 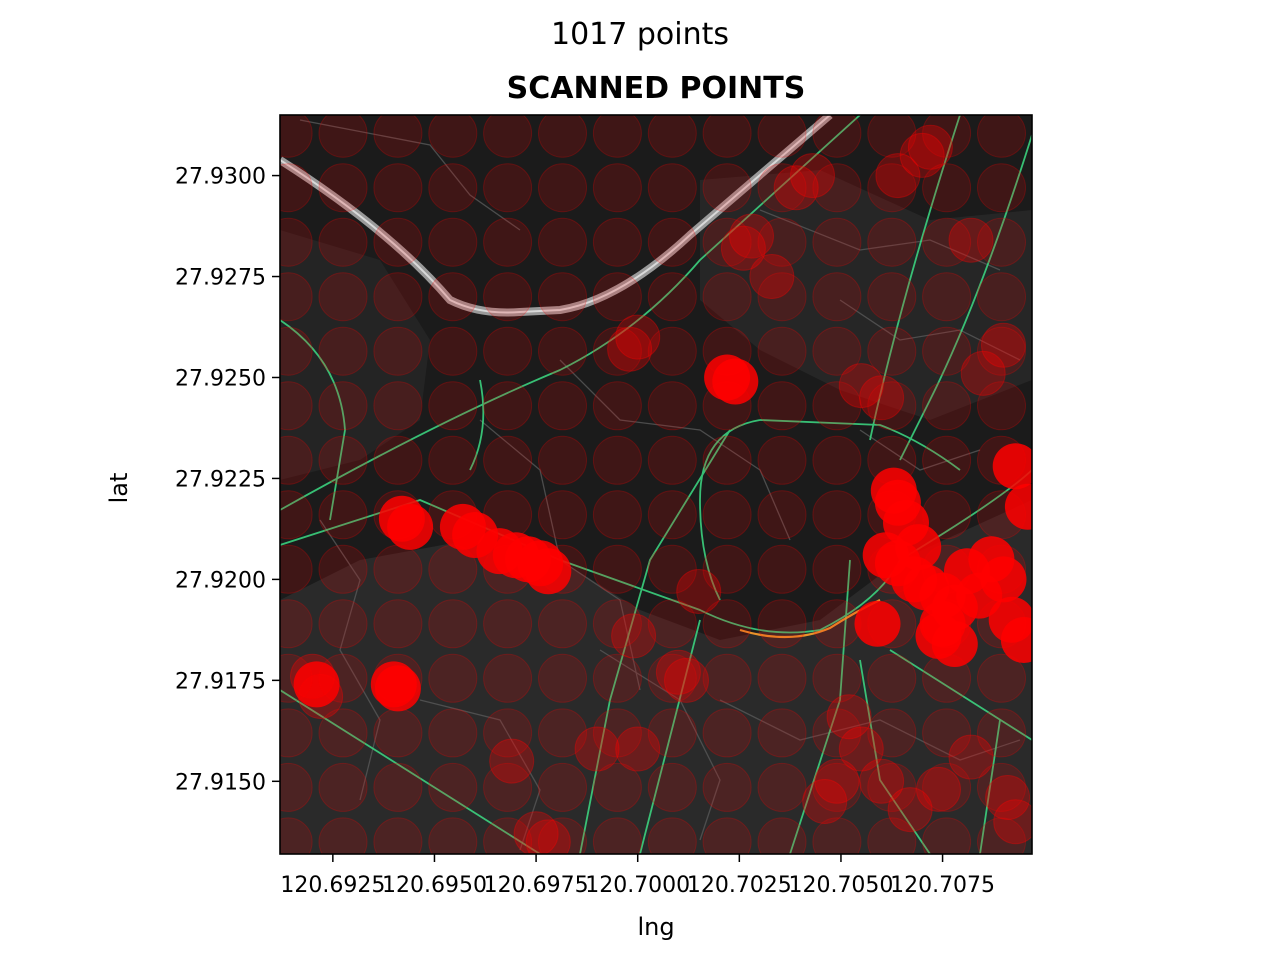 What do you see at coordinates (119, 488) in the screenshot?
I see `y-axis-label: lat` at bounding box center [119, 488].